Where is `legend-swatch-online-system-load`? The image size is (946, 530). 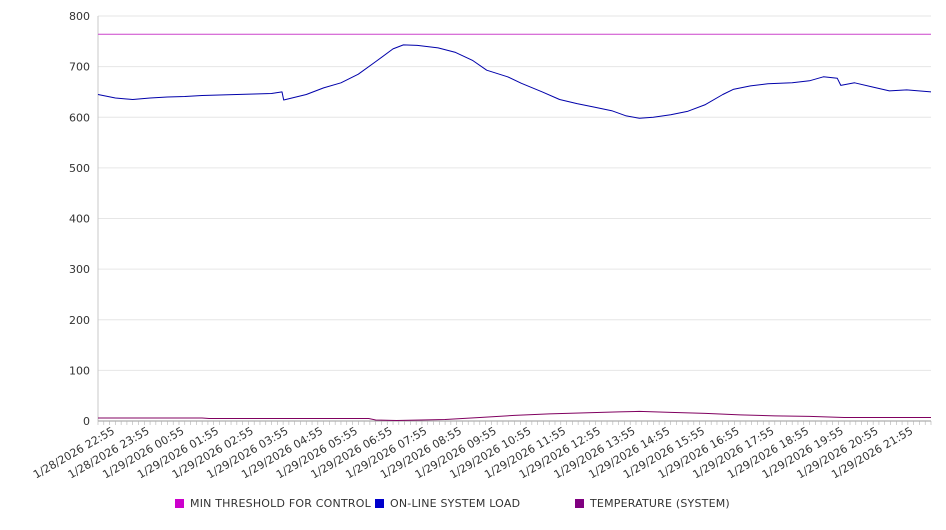 legend-swatch-online-system-load is located at coordinates (379, 503).